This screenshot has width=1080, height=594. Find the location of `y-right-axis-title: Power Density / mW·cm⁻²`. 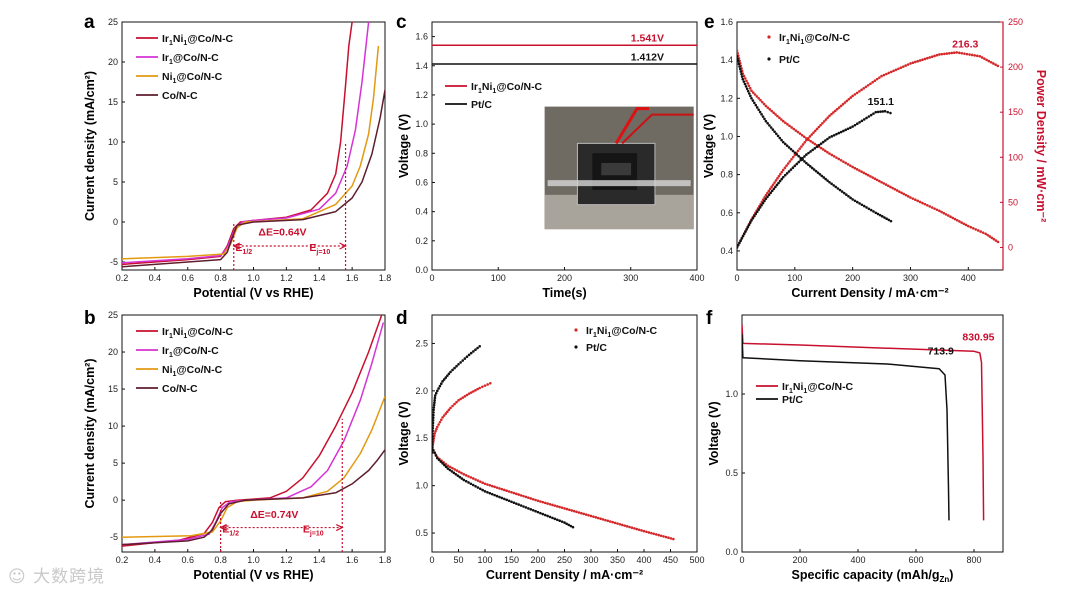

y-right-axis-title: Power Density / mW·cm⁻² is located at coordinates (1041, 146).